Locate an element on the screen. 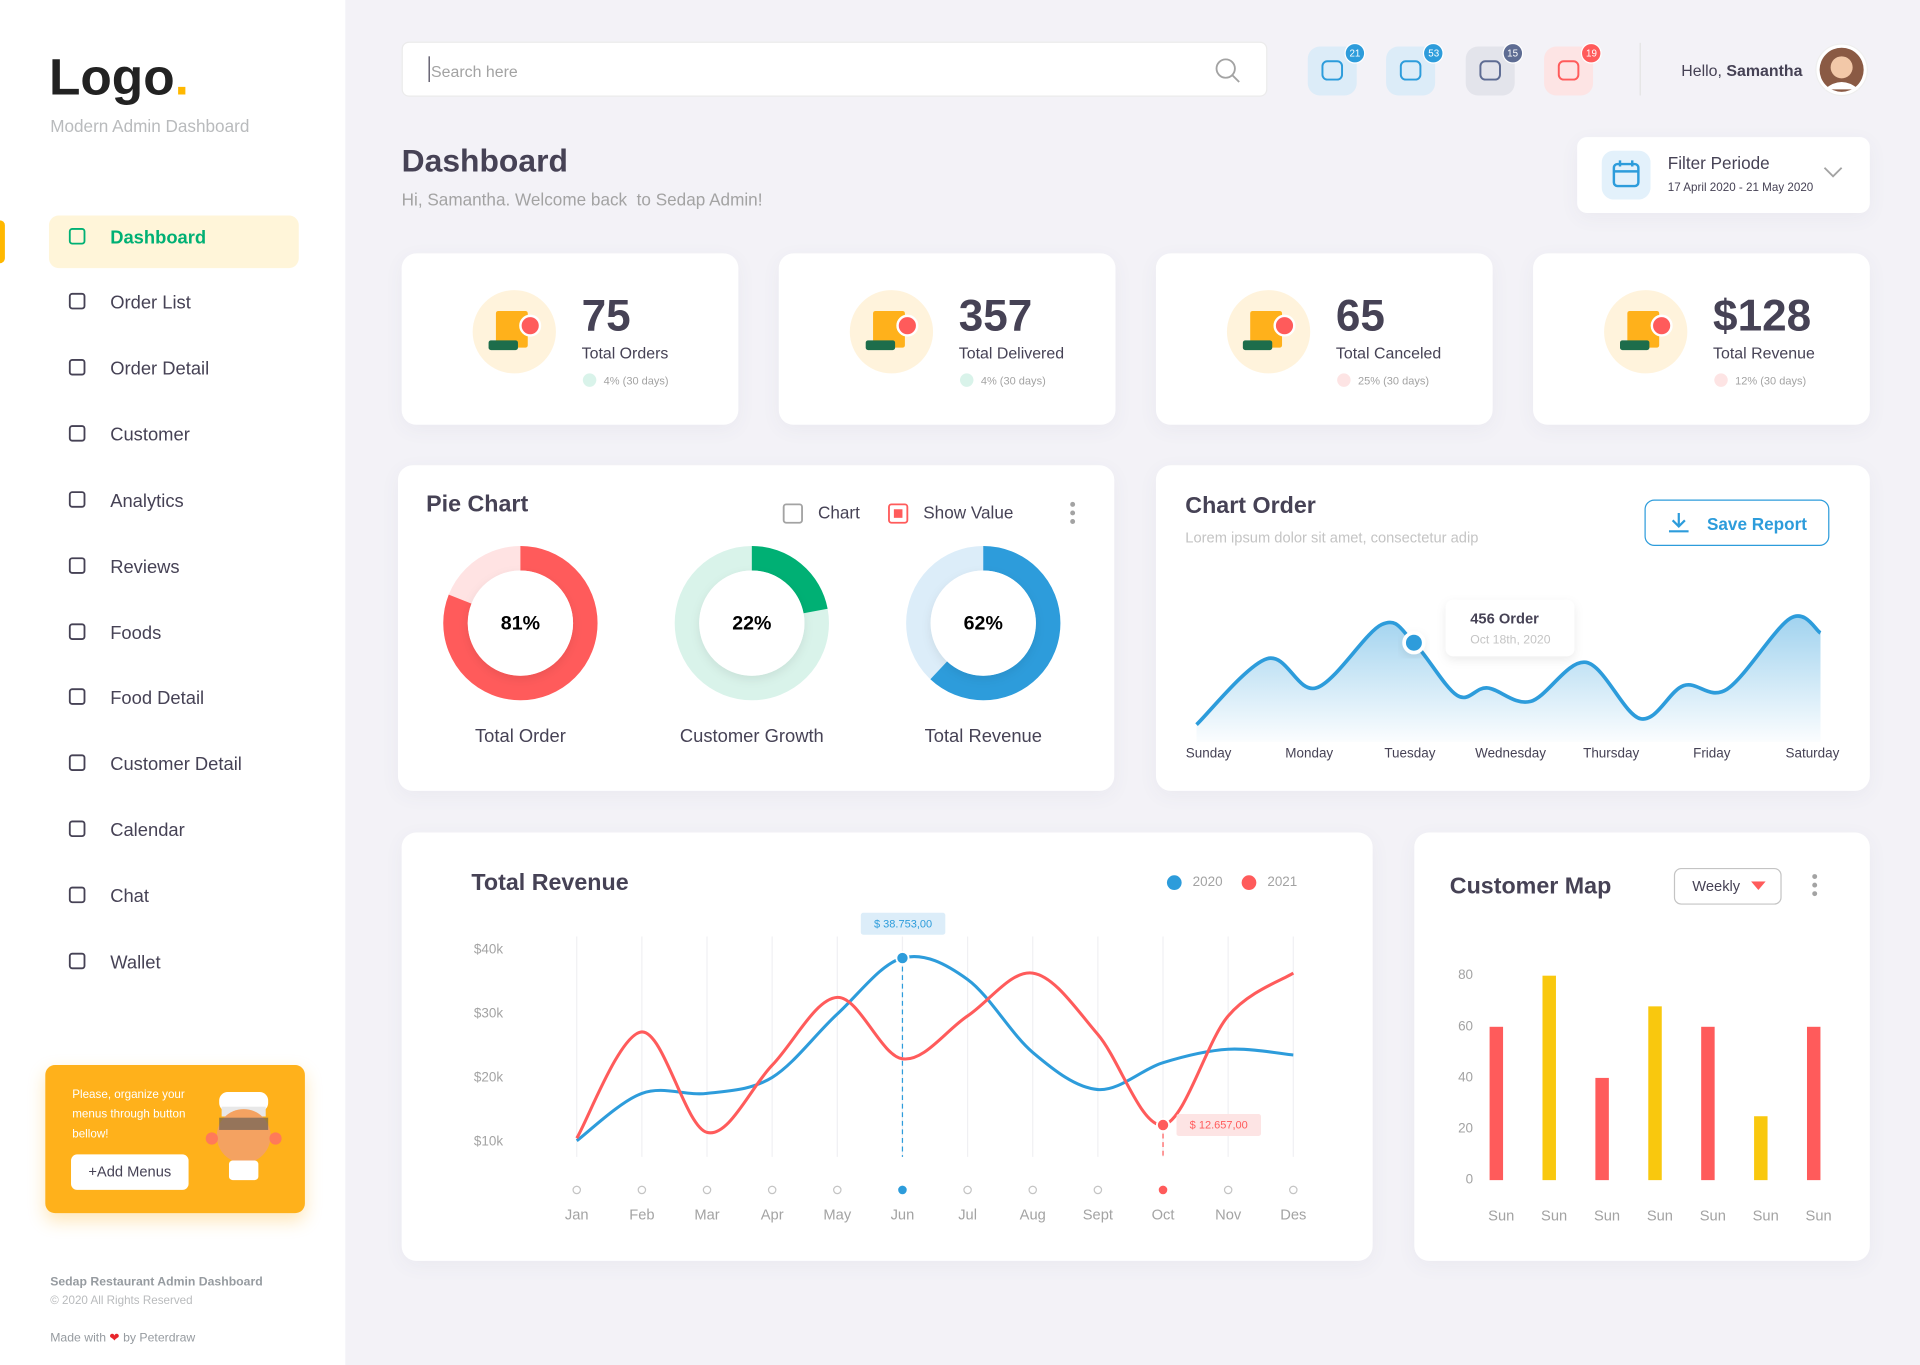  nav-item: Wallet is located at coordinates (135, 963).